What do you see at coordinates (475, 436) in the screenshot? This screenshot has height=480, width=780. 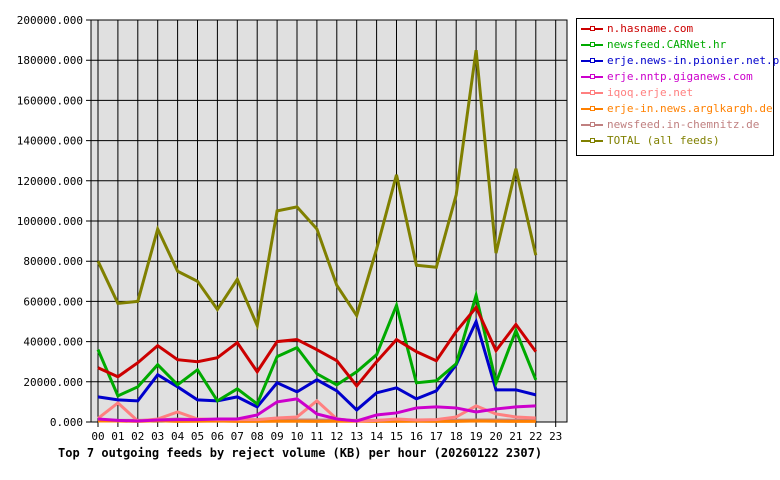 I see `x-tick-label: 19` at bounding box center [475, 436].